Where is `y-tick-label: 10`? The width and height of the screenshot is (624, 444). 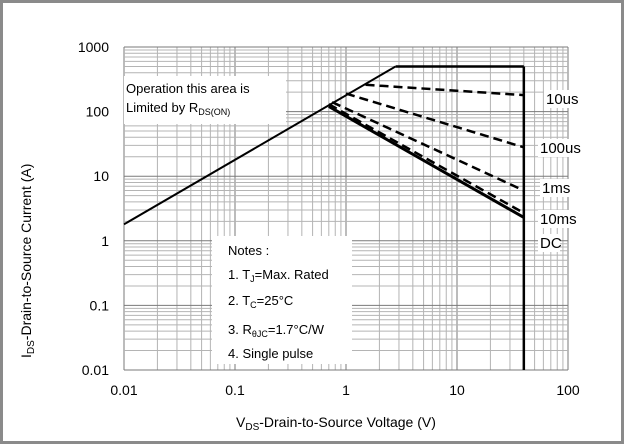 y-tick-label: 10 is located at coordinates (101, 176).